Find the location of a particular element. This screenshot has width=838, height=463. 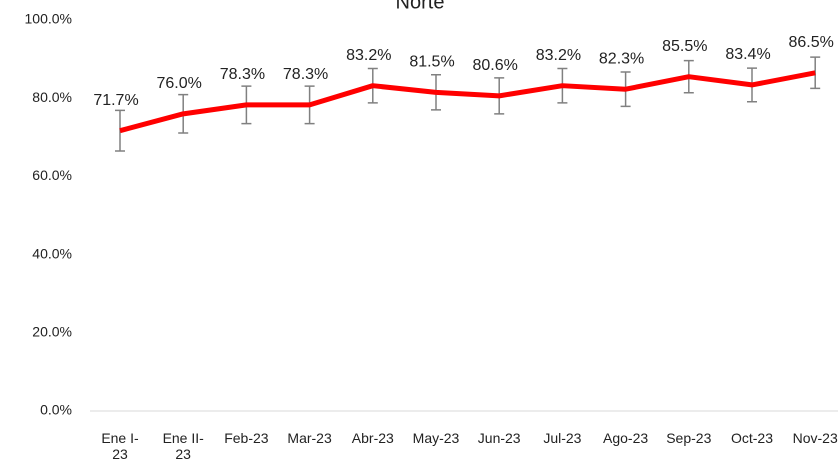

y-tick-label: 20.0% is located at coordinates (52, 332).